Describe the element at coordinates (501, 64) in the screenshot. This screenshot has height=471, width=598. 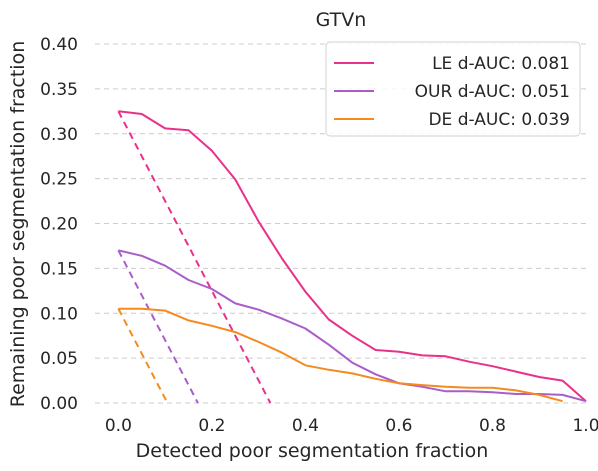
I see `legend-entry: LE d-AUC: 0.081` at that location.